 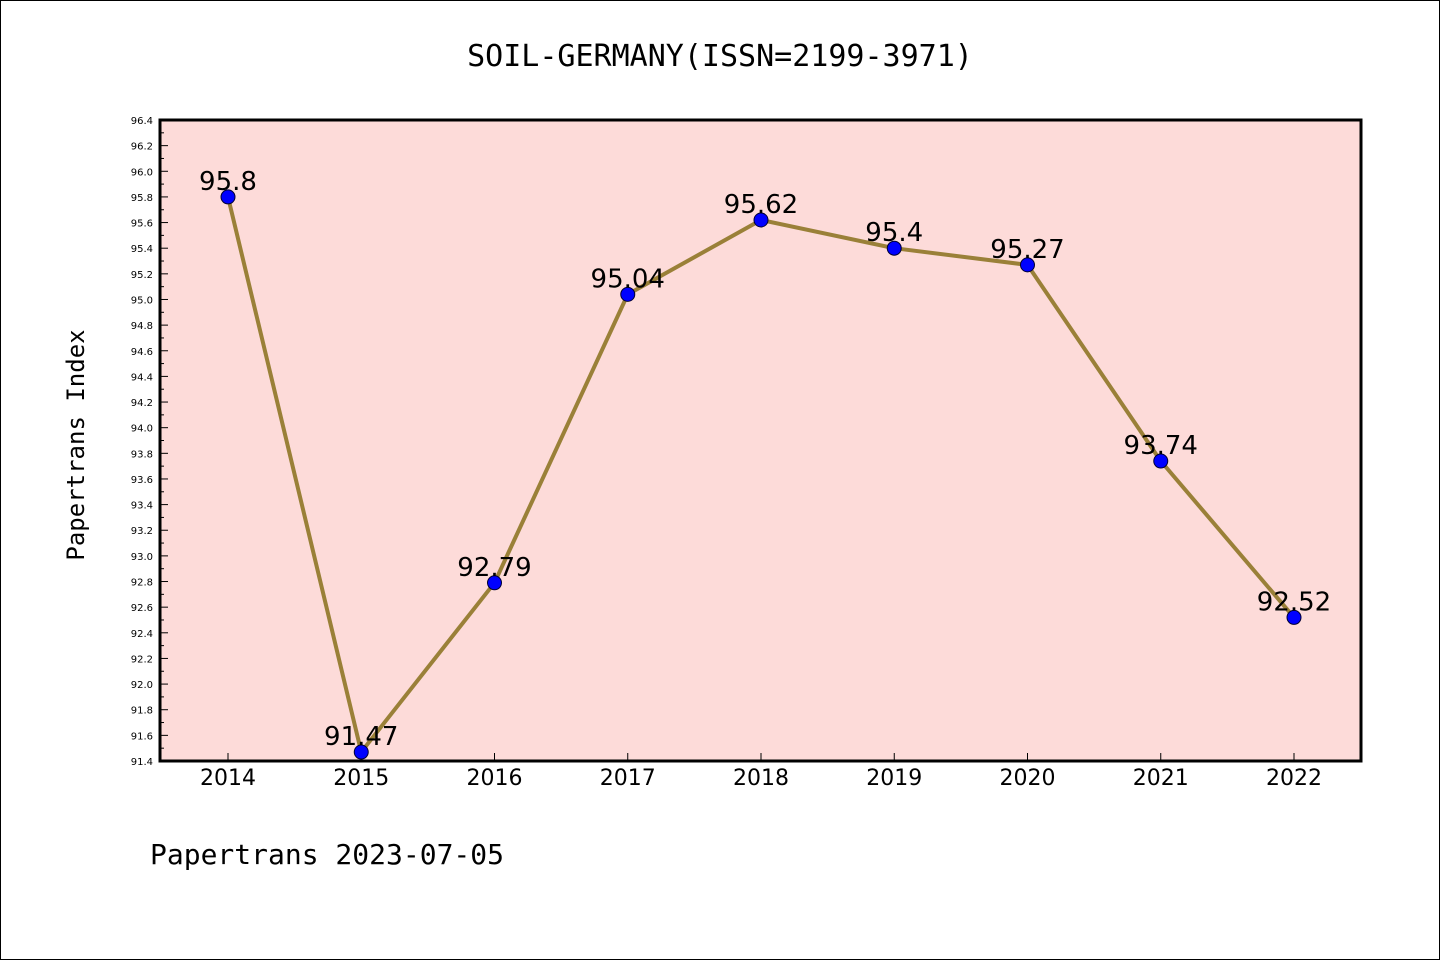 I want to click on x-tick-label: 2018, so click(x=761, y=778).